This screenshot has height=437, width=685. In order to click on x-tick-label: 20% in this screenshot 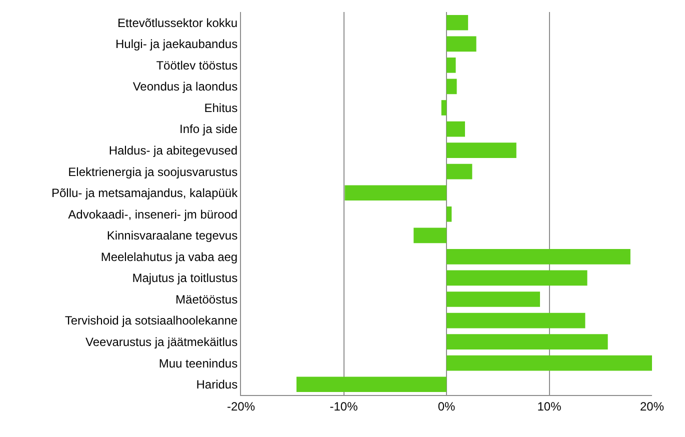, I will do `click(652, 406)`.